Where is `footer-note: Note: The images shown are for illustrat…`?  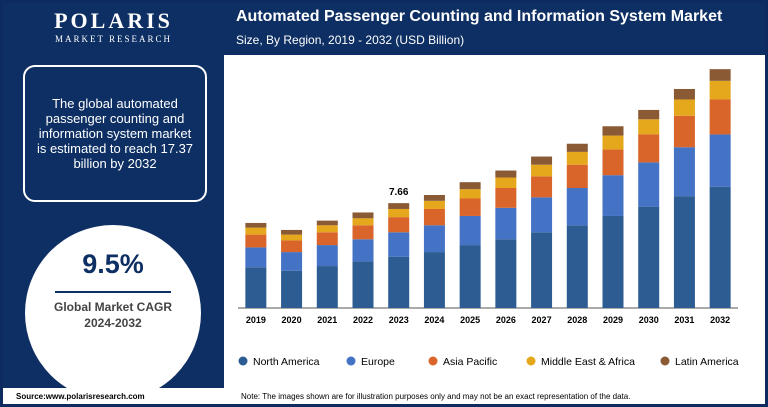
footer-note: Note: The images shown are for illustrat… is located at coordinates (436, 396).